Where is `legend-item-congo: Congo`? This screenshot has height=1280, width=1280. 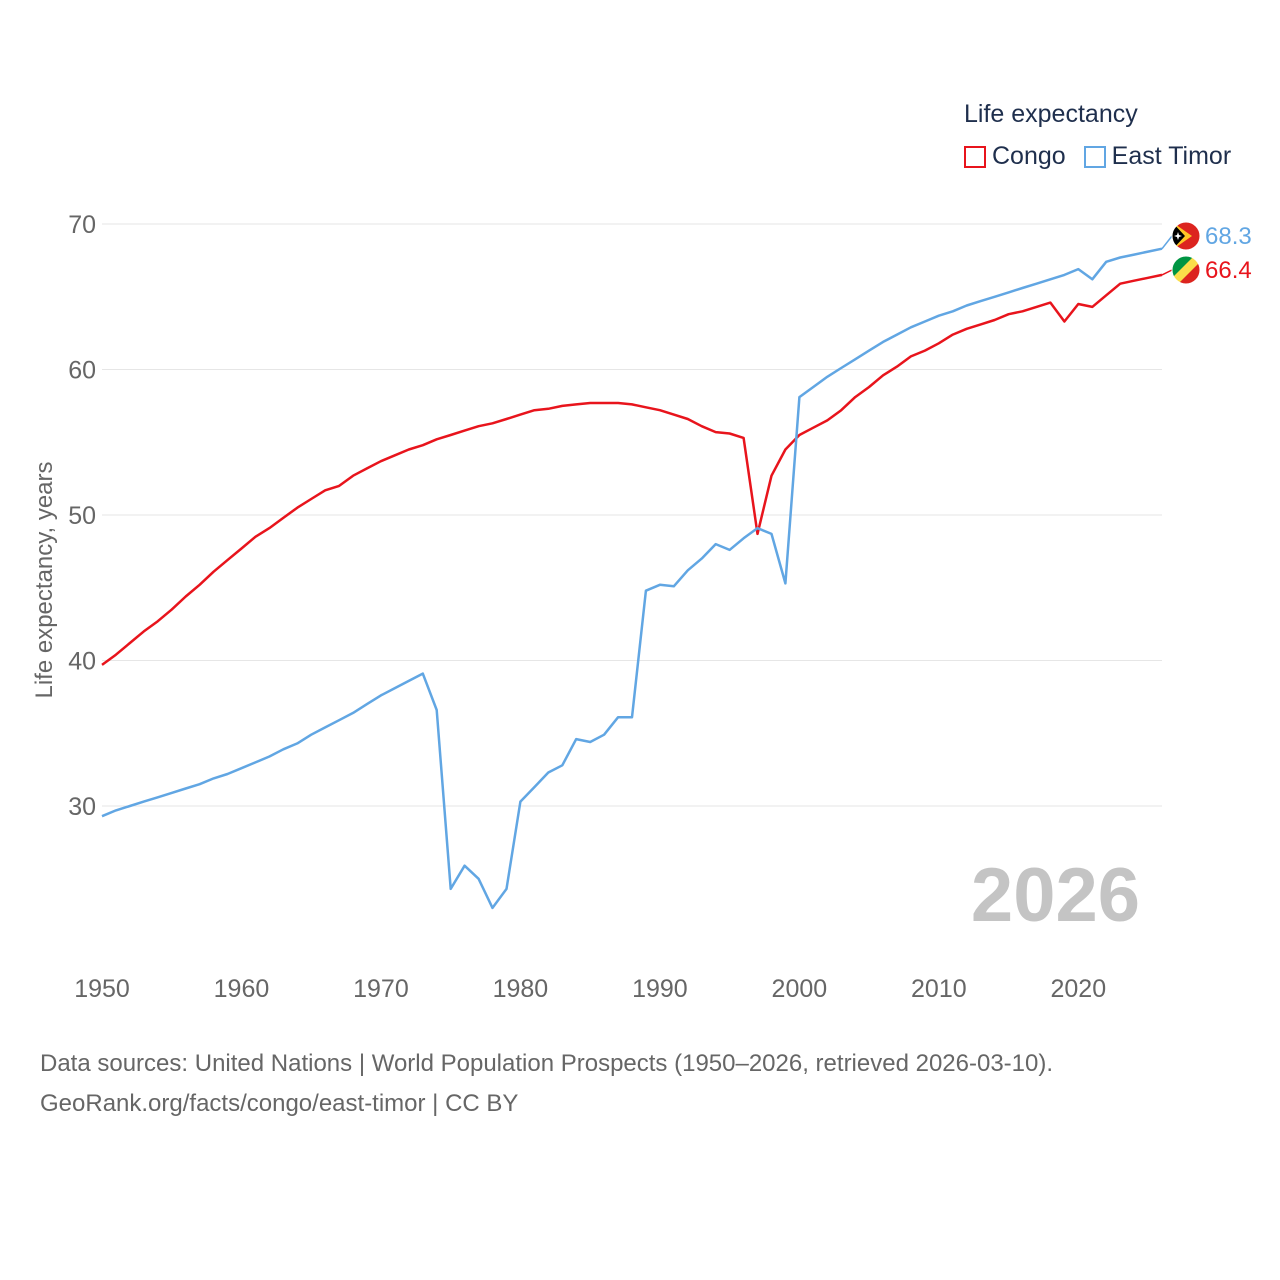 legend-item-congo: Congo is located at coordinates (1015, 156).